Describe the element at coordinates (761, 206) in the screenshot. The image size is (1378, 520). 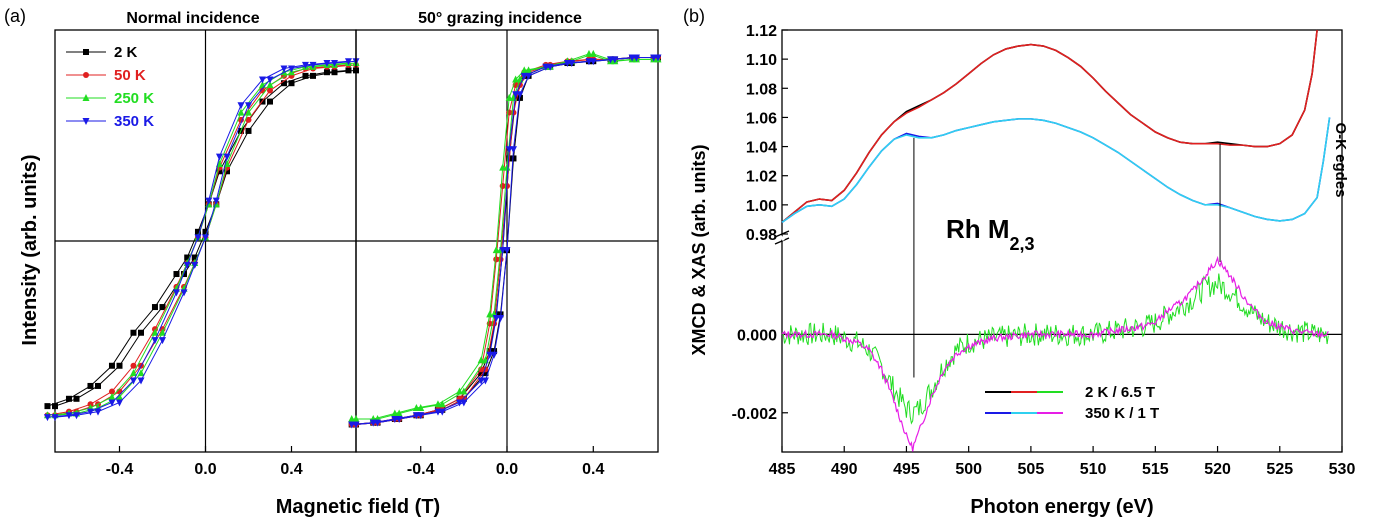
I see `y-tick-label: 1.00` at that location.